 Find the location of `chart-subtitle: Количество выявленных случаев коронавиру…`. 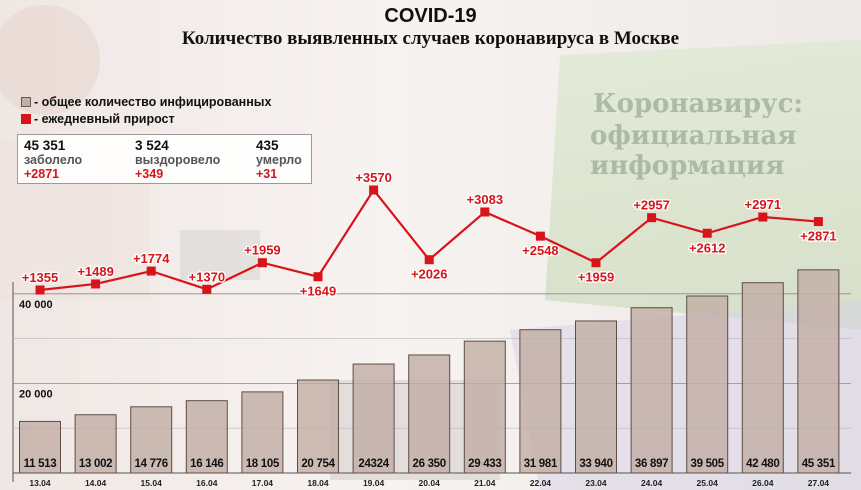

chart-subtitle: Количество выявленных случаев коронавиру… is located at coordinates (430, 38).